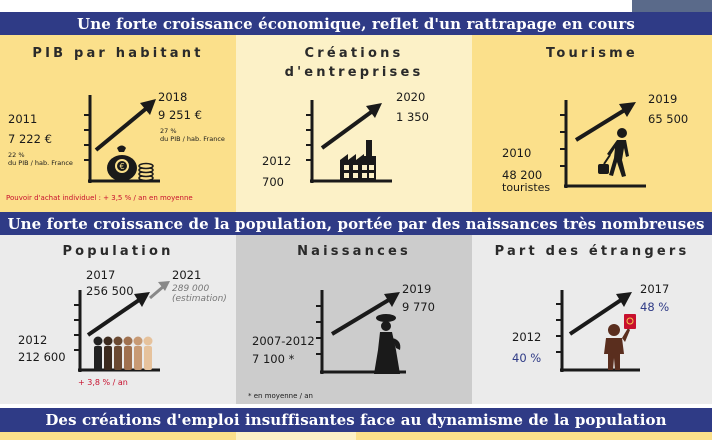 This screenshot has width=712, height=440. I want to click on entreprises-end-year: 2020, so click(411, 97).